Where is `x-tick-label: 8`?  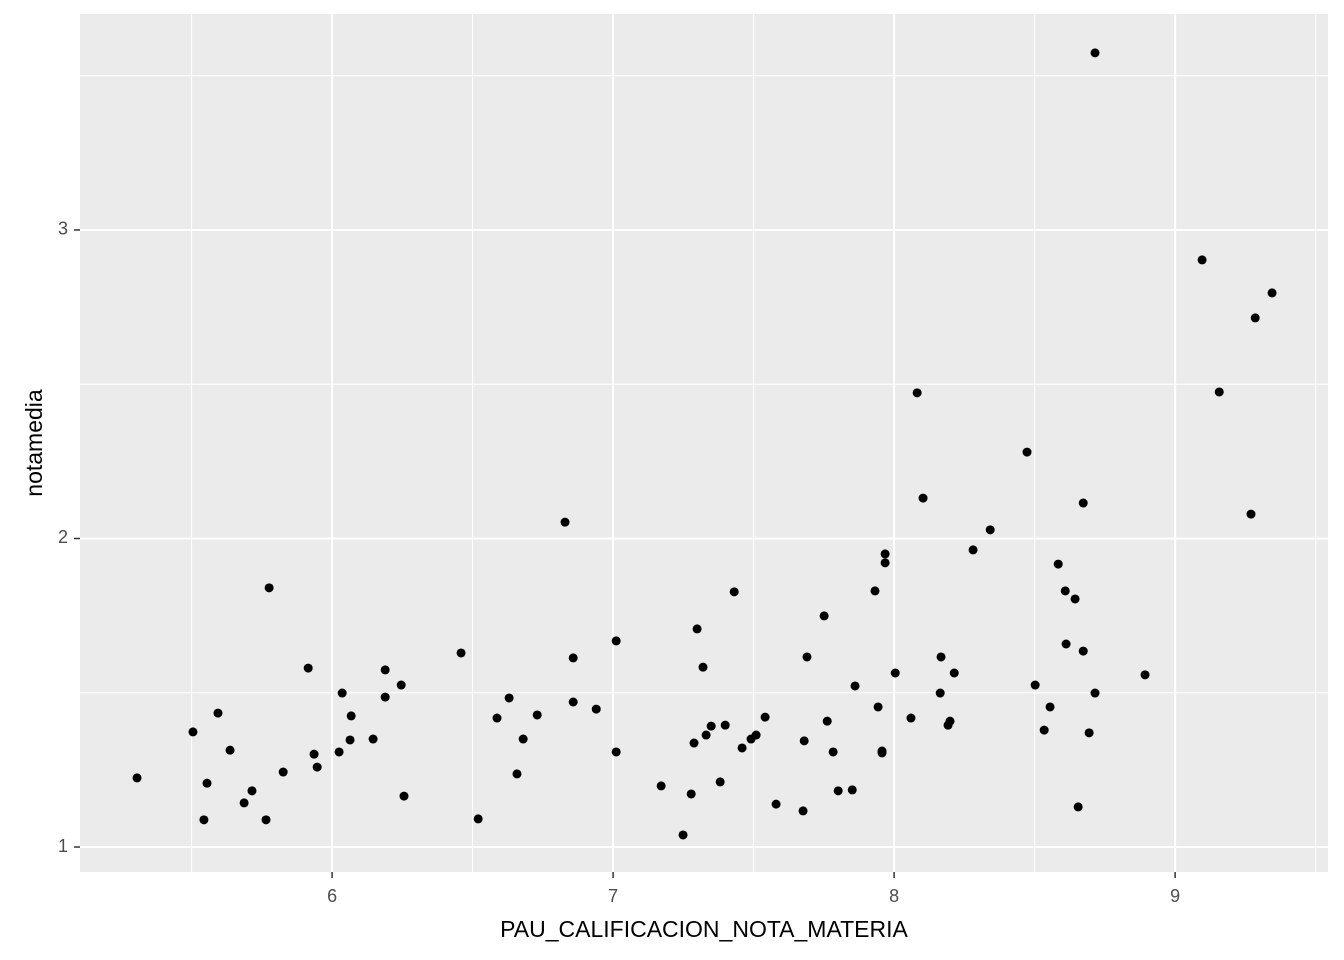 x-tick-label: 8 is located at coordinates (894, 896).